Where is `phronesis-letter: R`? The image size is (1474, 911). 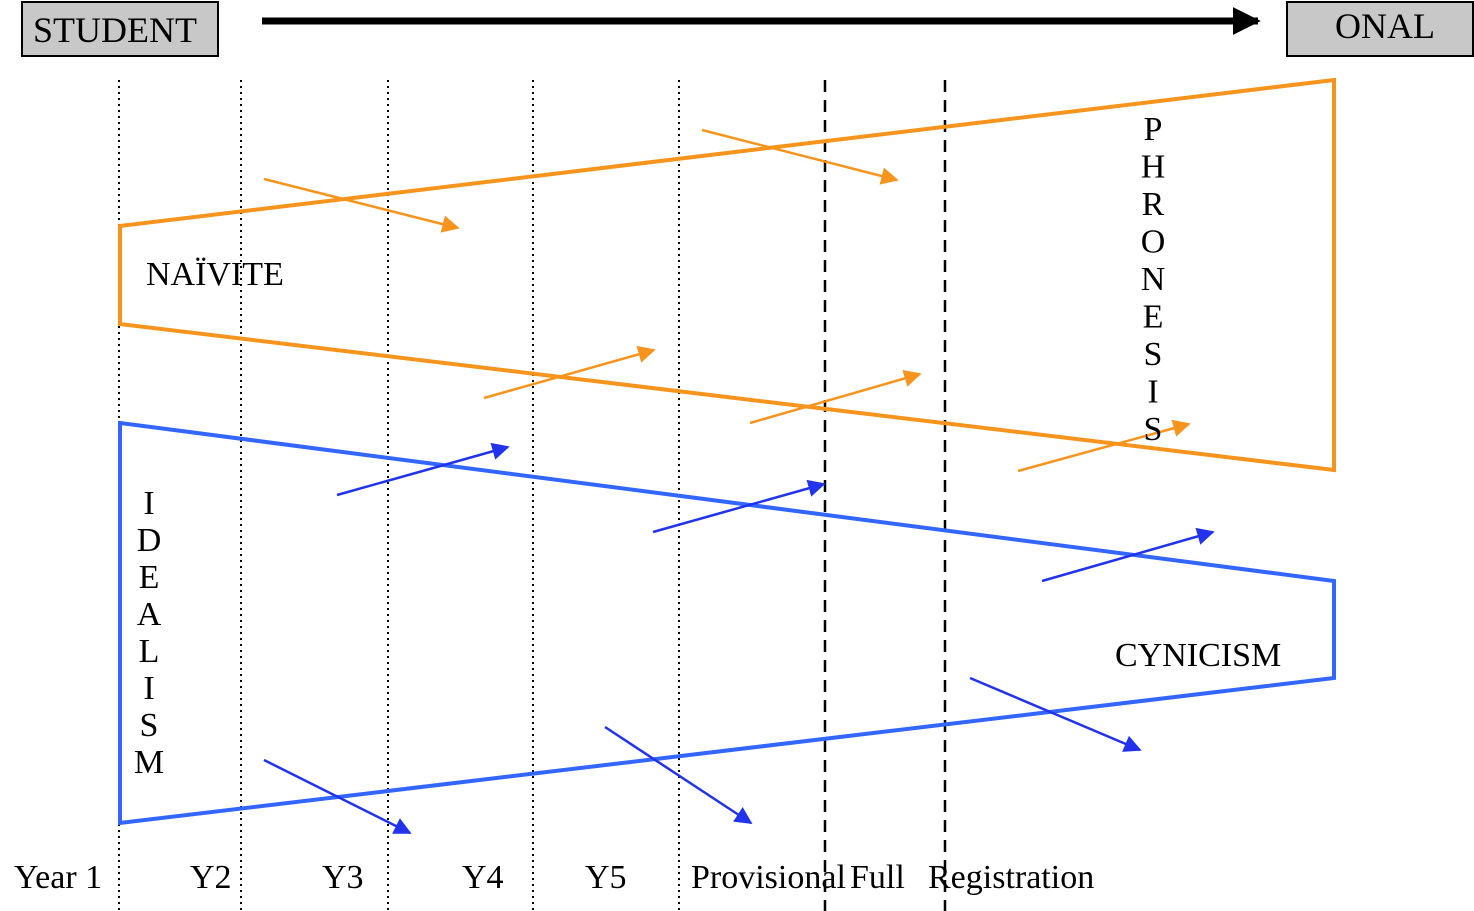
phronesis-letter: R is located at coordinates (1153, 204).